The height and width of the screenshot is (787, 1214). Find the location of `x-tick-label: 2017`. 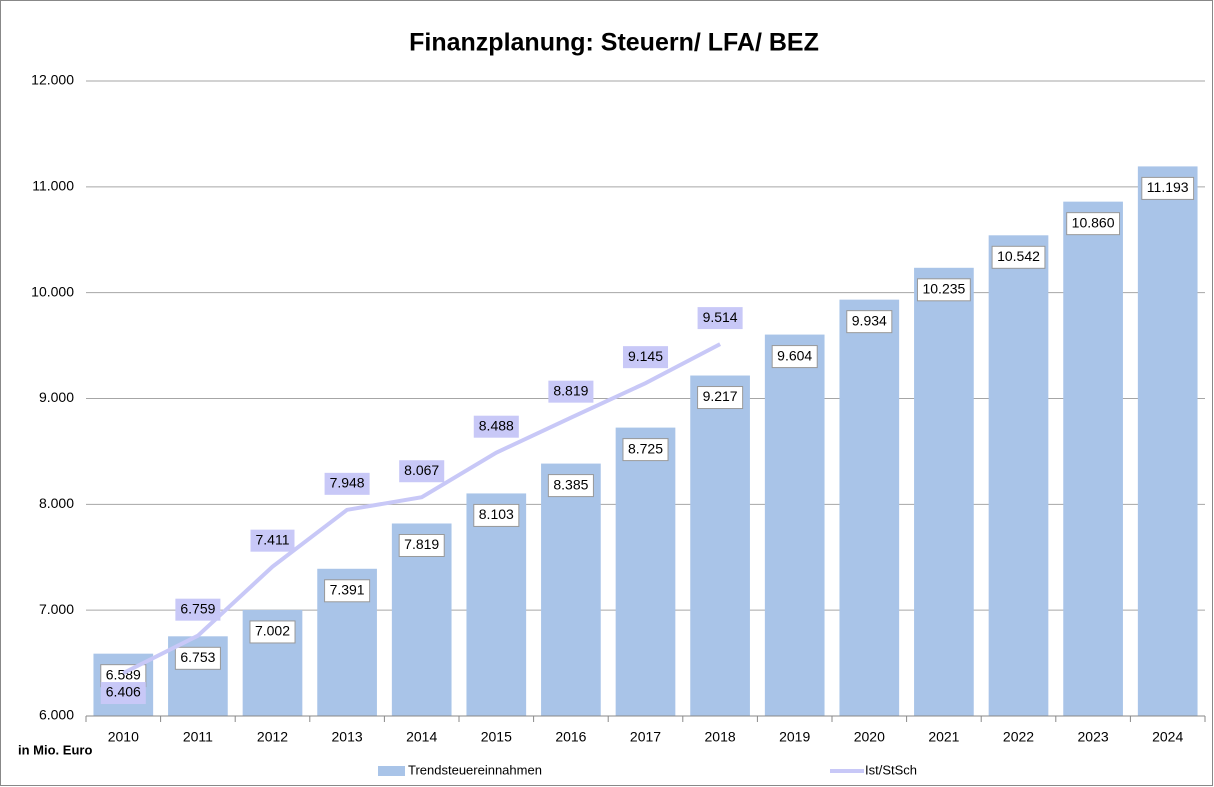

x-tick-label: 2017 is located at coordinates (645, 737).